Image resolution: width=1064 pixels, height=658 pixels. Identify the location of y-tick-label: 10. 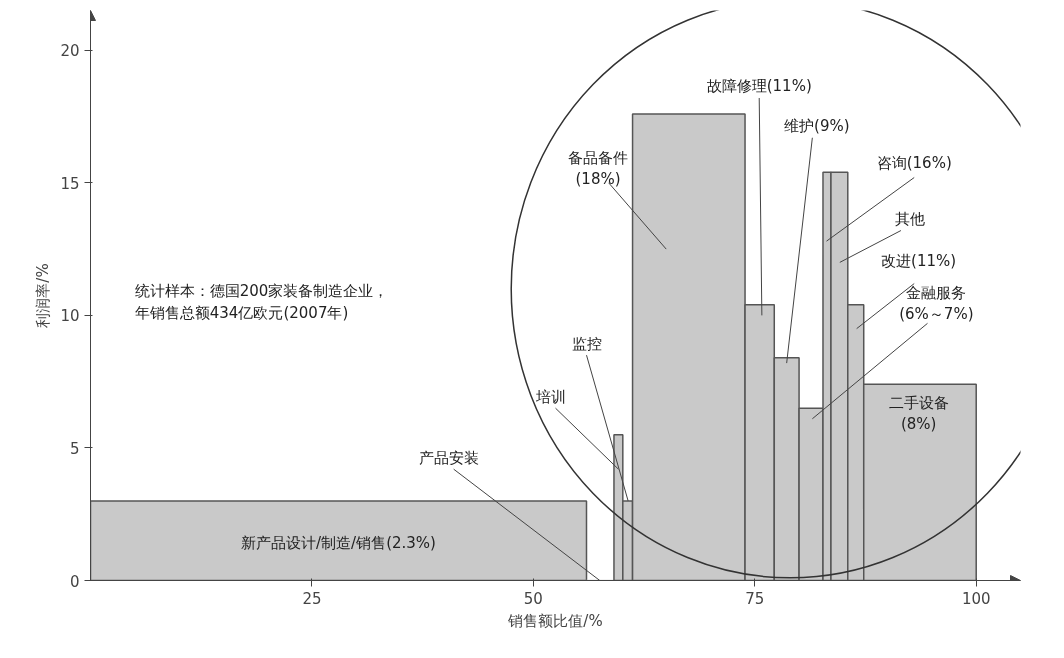
(70, 316).